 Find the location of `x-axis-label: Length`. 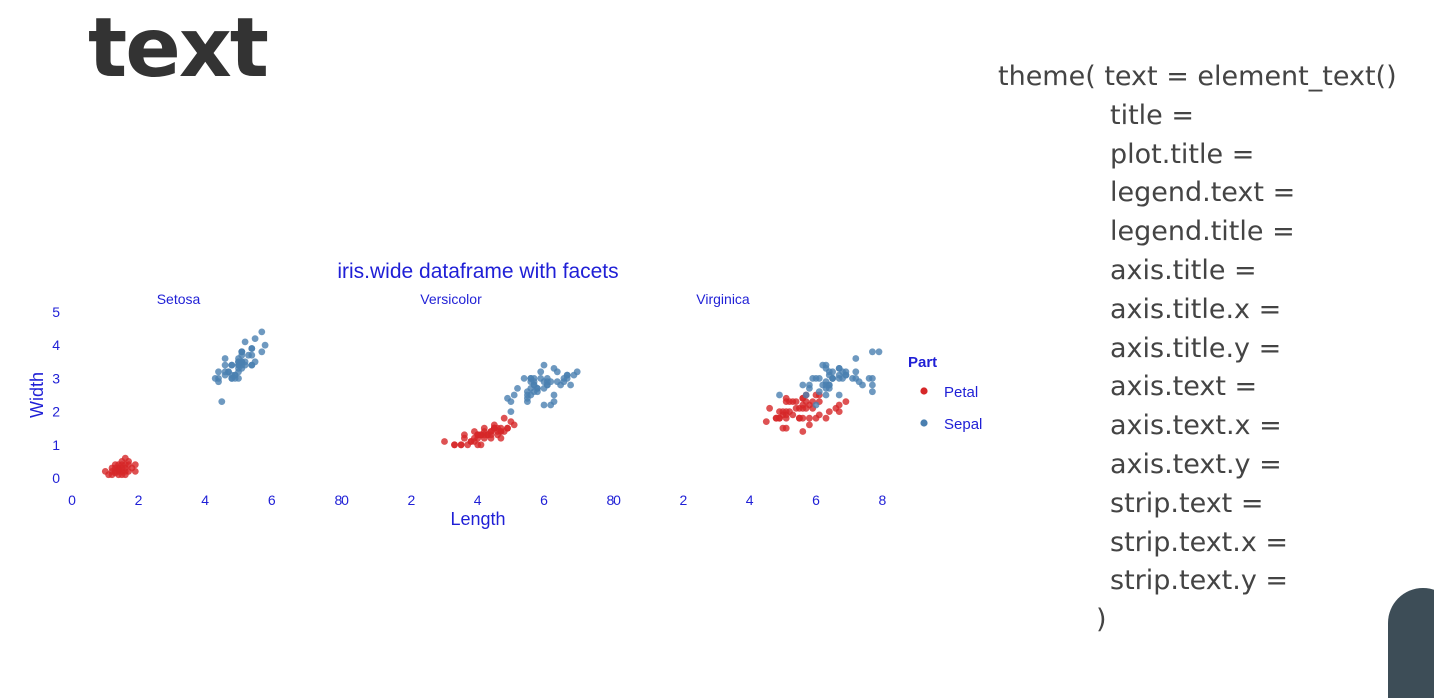

x-axis-label: Length is located at coordinates (477, 519).